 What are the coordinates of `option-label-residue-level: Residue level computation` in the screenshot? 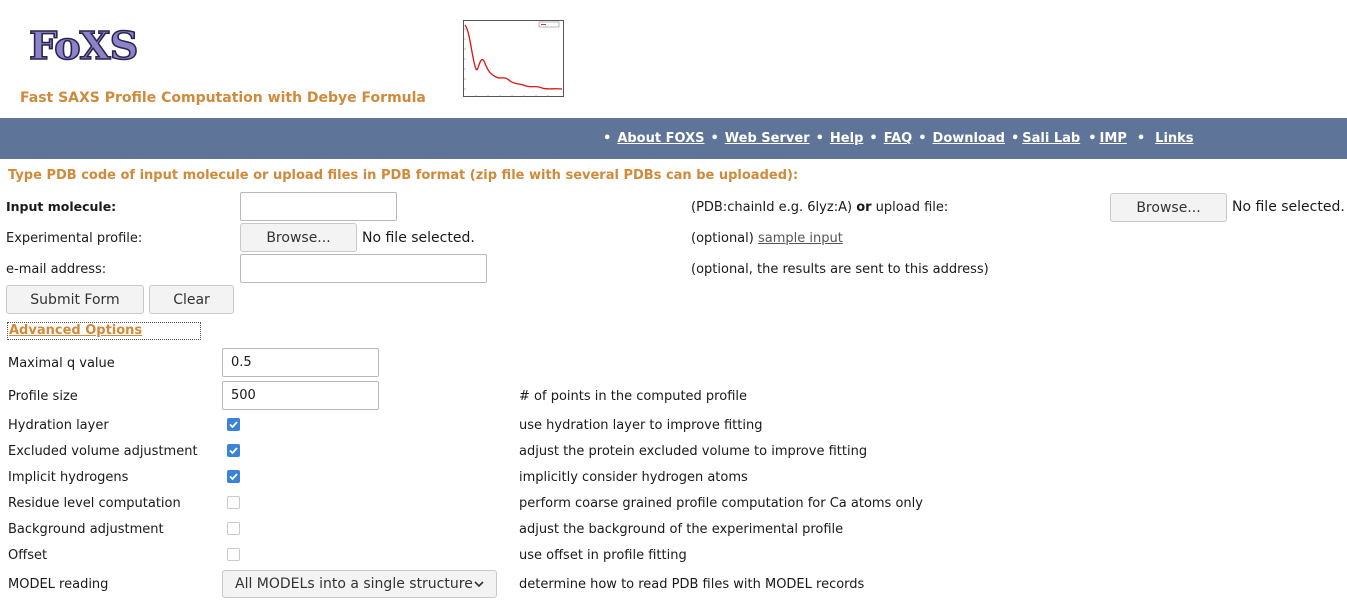 It's located at (94, 503).